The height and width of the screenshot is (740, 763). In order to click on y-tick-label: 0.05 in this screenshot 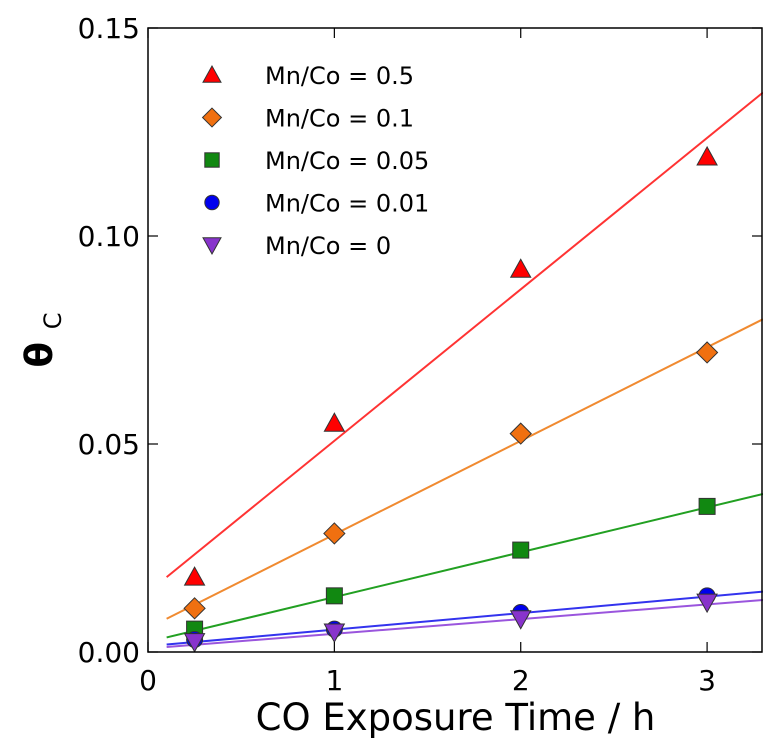, I will do `click(109, 444)`.